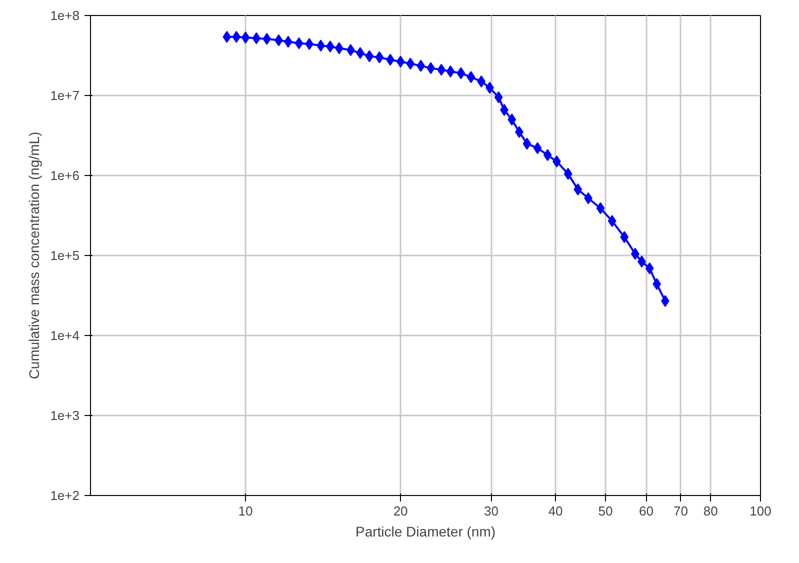 The image size is (799, 563). What do you see at coordinates (555, 511) in the screenshot?
I see `x-tick-label: 40` at bounding box center [555, 511].